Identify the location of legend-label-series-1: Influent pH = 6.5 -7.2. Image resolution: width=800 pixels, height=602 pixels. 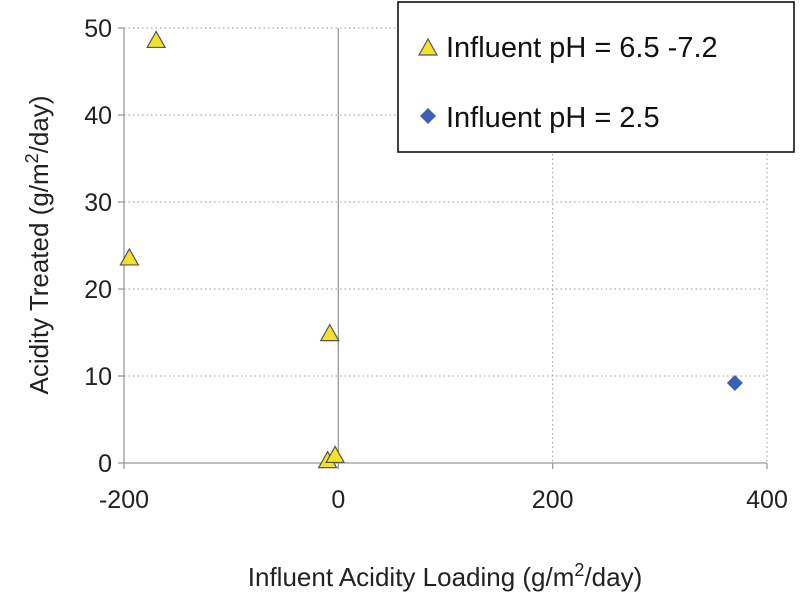
(582, 48).